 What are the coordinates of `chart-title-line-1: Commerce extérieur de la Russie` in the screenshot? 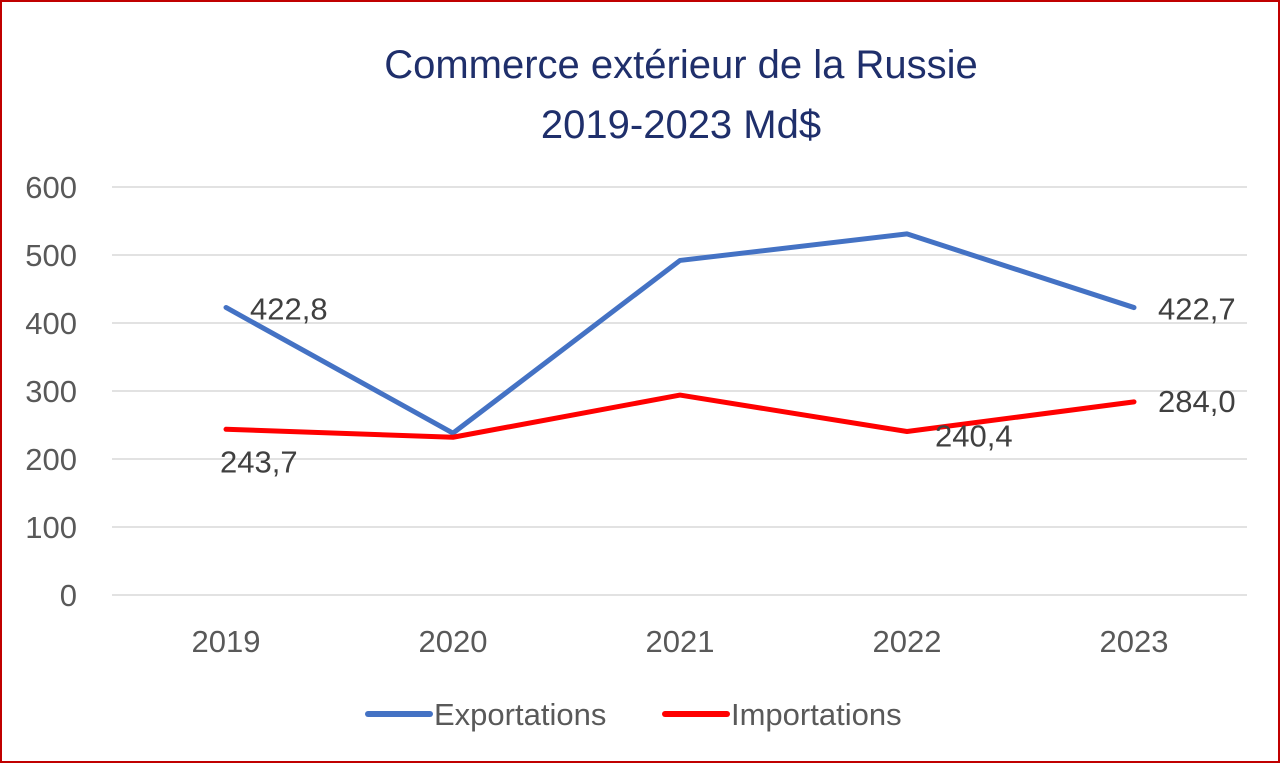 It's located at (681, 65).